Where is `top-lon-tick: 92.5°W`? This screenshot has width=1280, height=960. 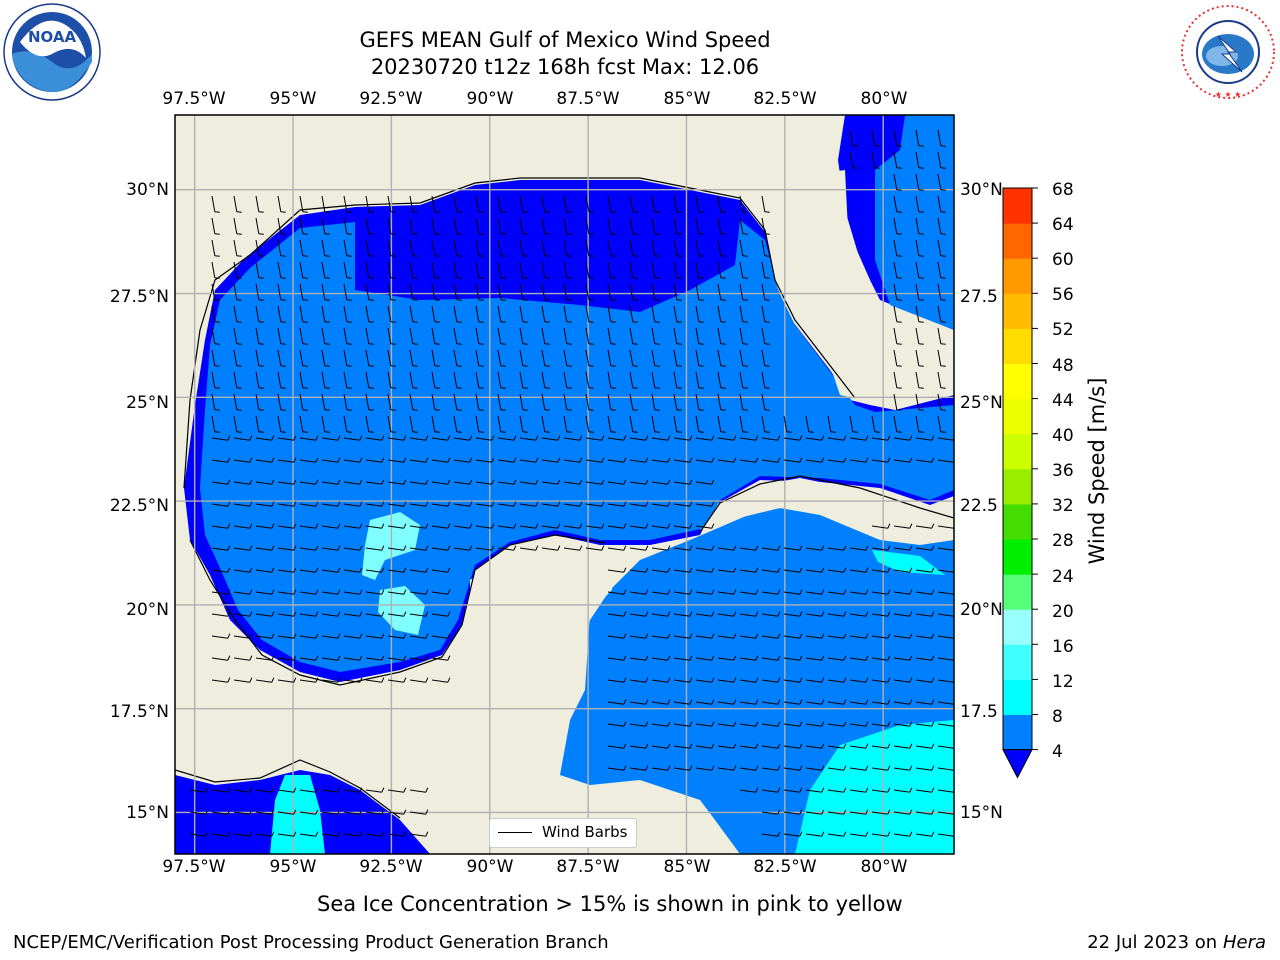 top-lon-tick: 92.5°W is located at coordinates (391, 99).